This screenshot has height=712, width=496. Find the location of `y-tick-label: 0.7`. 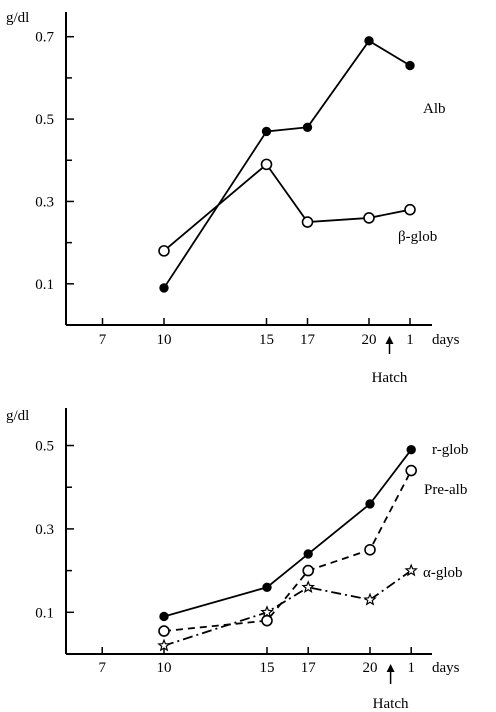

y-tick-label: 0.7 is located at coordinates (44, 38).